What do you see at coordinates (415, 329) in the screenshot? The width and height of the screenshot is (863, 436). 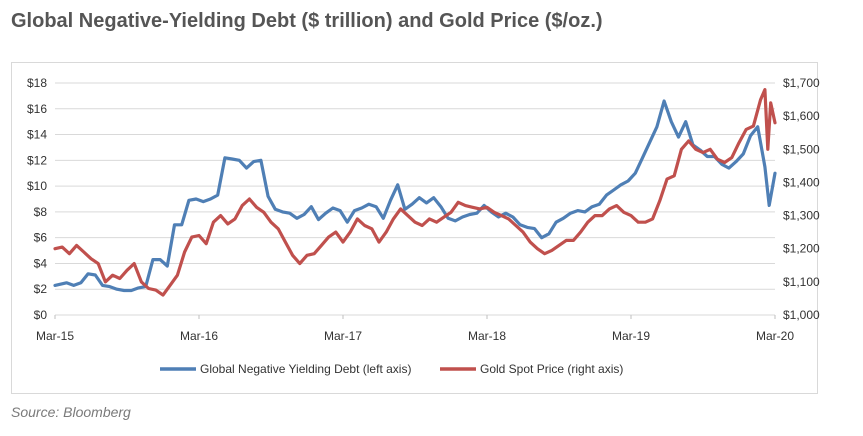 I see `x-axis-ticks: Mar-15 Mar-16 Mar-17 Mar-18 Mar-19 Mar-20` at bounding box center [415, 329].